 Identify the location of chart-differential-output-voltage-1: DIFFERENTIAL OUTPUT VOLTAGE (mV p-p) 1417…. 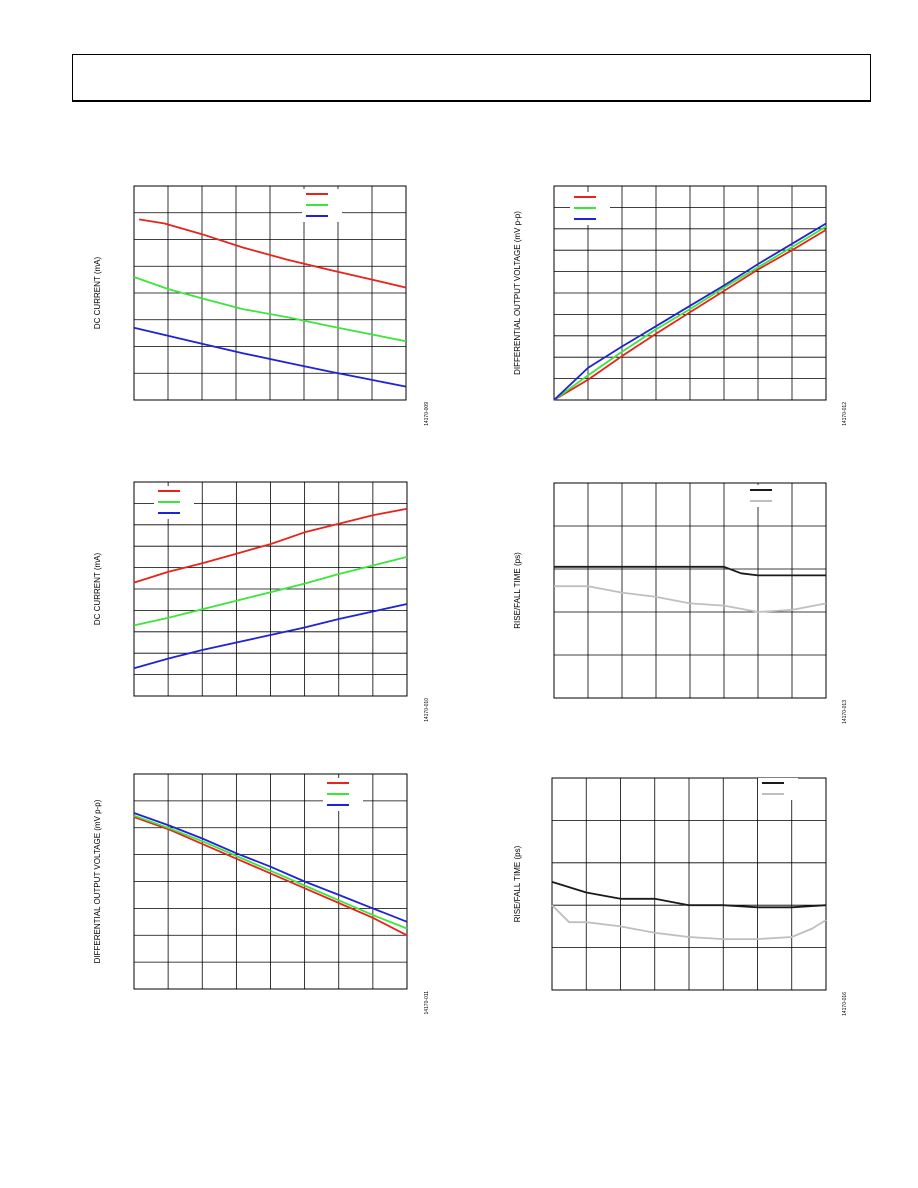
(680, 305).